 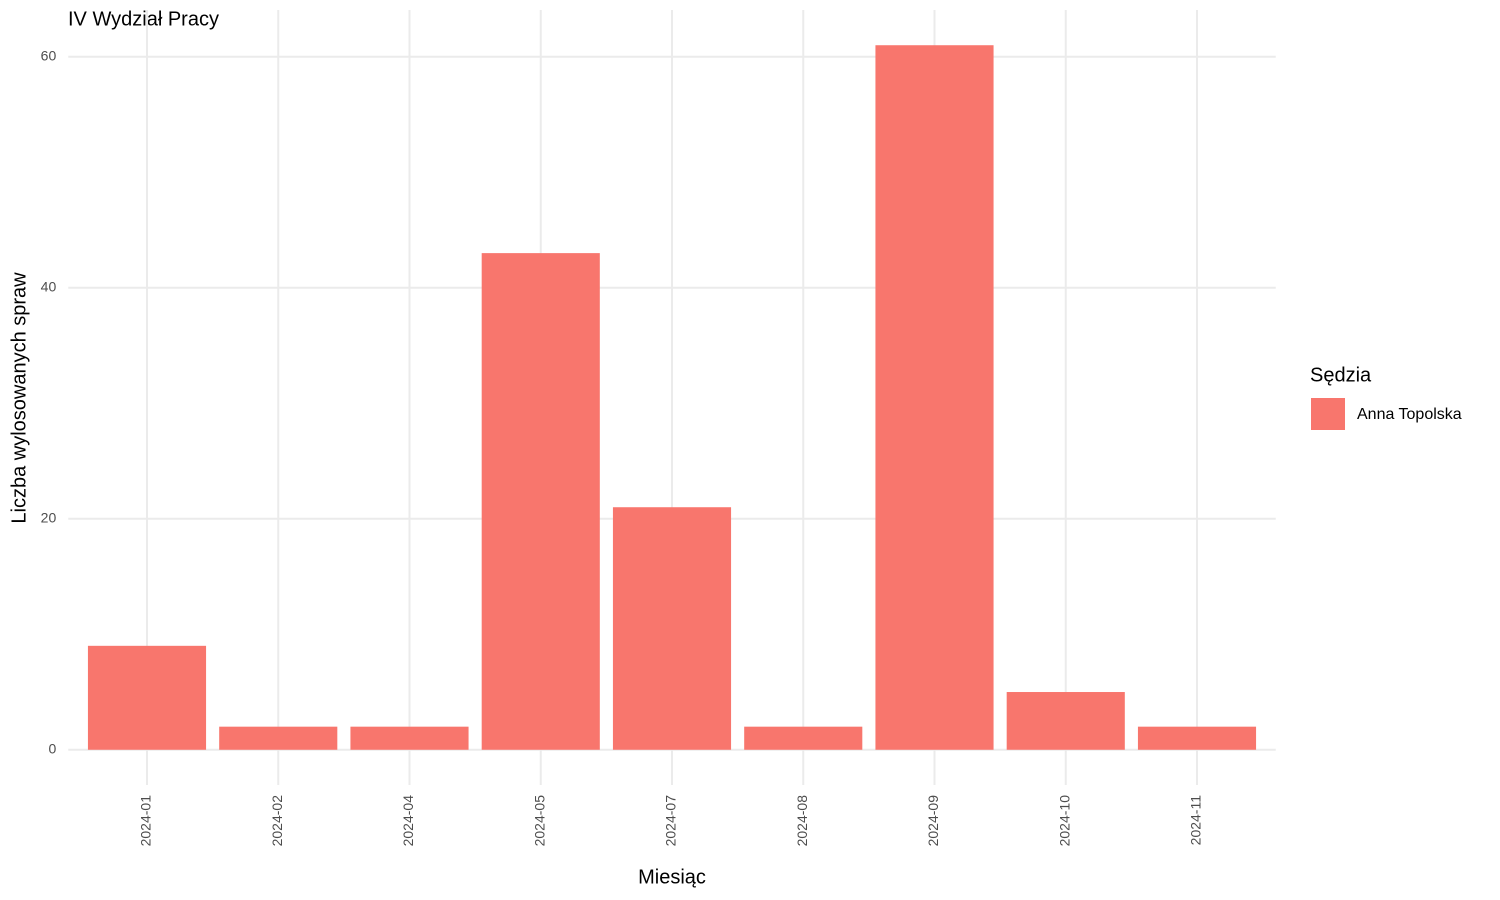 What do you see at coordinates (1409, 414) in the screenshot?
I see `legend-label: Anna Topolska` at bounding box center [1409, 414].